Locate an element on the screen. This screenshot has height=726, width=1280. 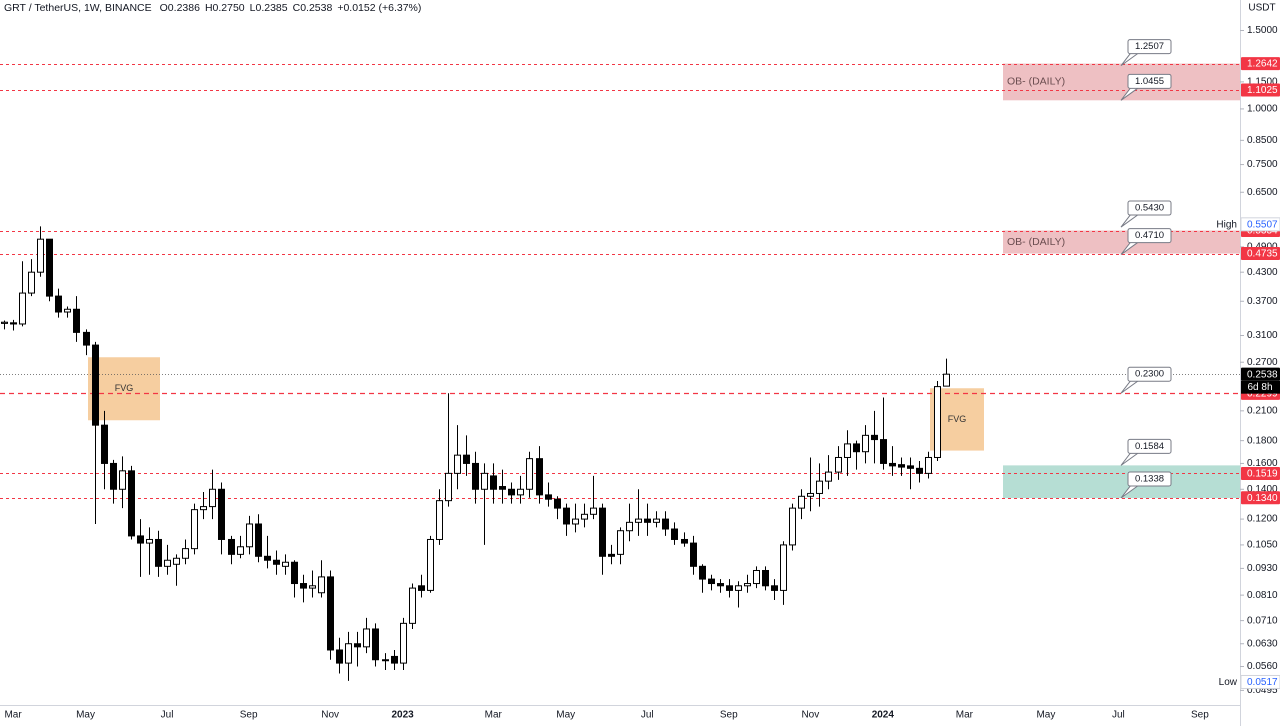
y-tick-label: 0.0630 is located at coordinates (1262, 643).